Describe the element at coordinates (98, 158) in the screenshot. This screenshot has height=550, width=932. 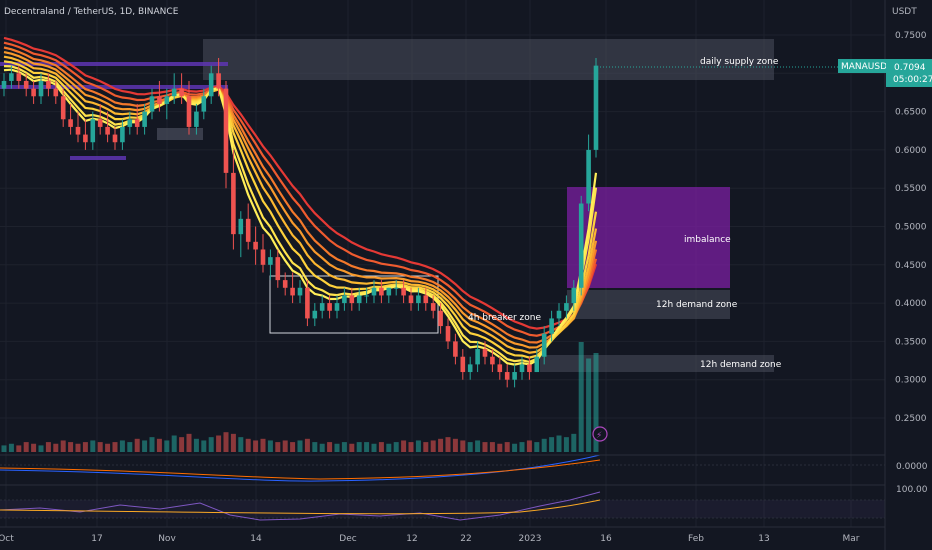
I see `purple-bar-low` at that location.